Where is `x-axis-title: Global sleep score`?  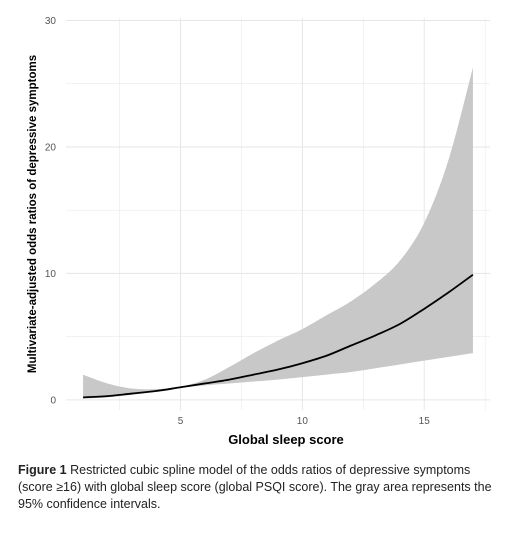 x-axis-title: Global sleep score is located at coordinates (286, 439).